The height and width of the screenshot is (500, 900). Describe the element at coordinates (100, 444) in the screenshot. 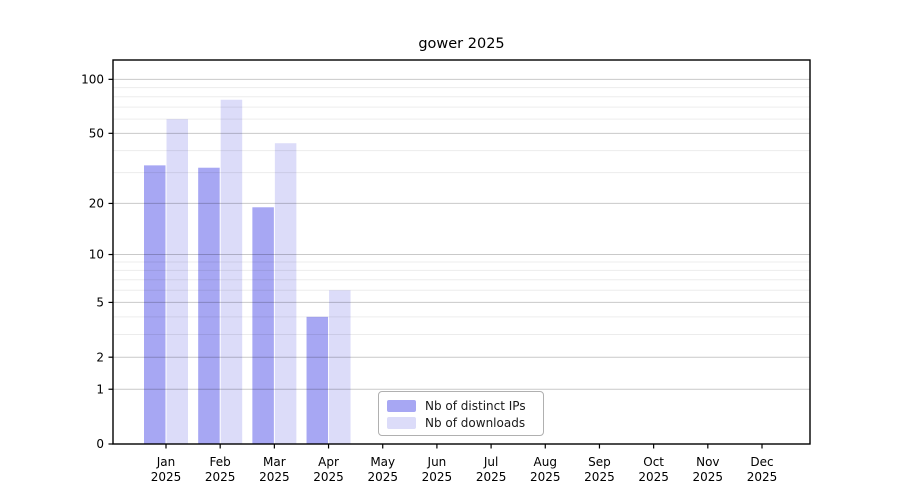

I see `y-tick-label-0: 0` at that location.